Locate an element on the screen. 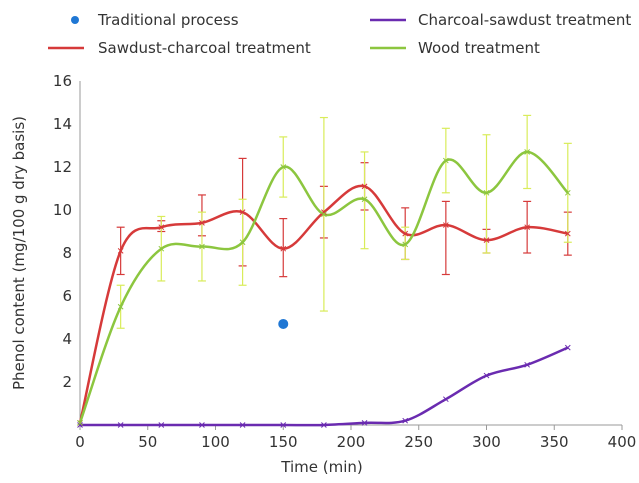  point-traditional-process is located at coordinates (283, 323).